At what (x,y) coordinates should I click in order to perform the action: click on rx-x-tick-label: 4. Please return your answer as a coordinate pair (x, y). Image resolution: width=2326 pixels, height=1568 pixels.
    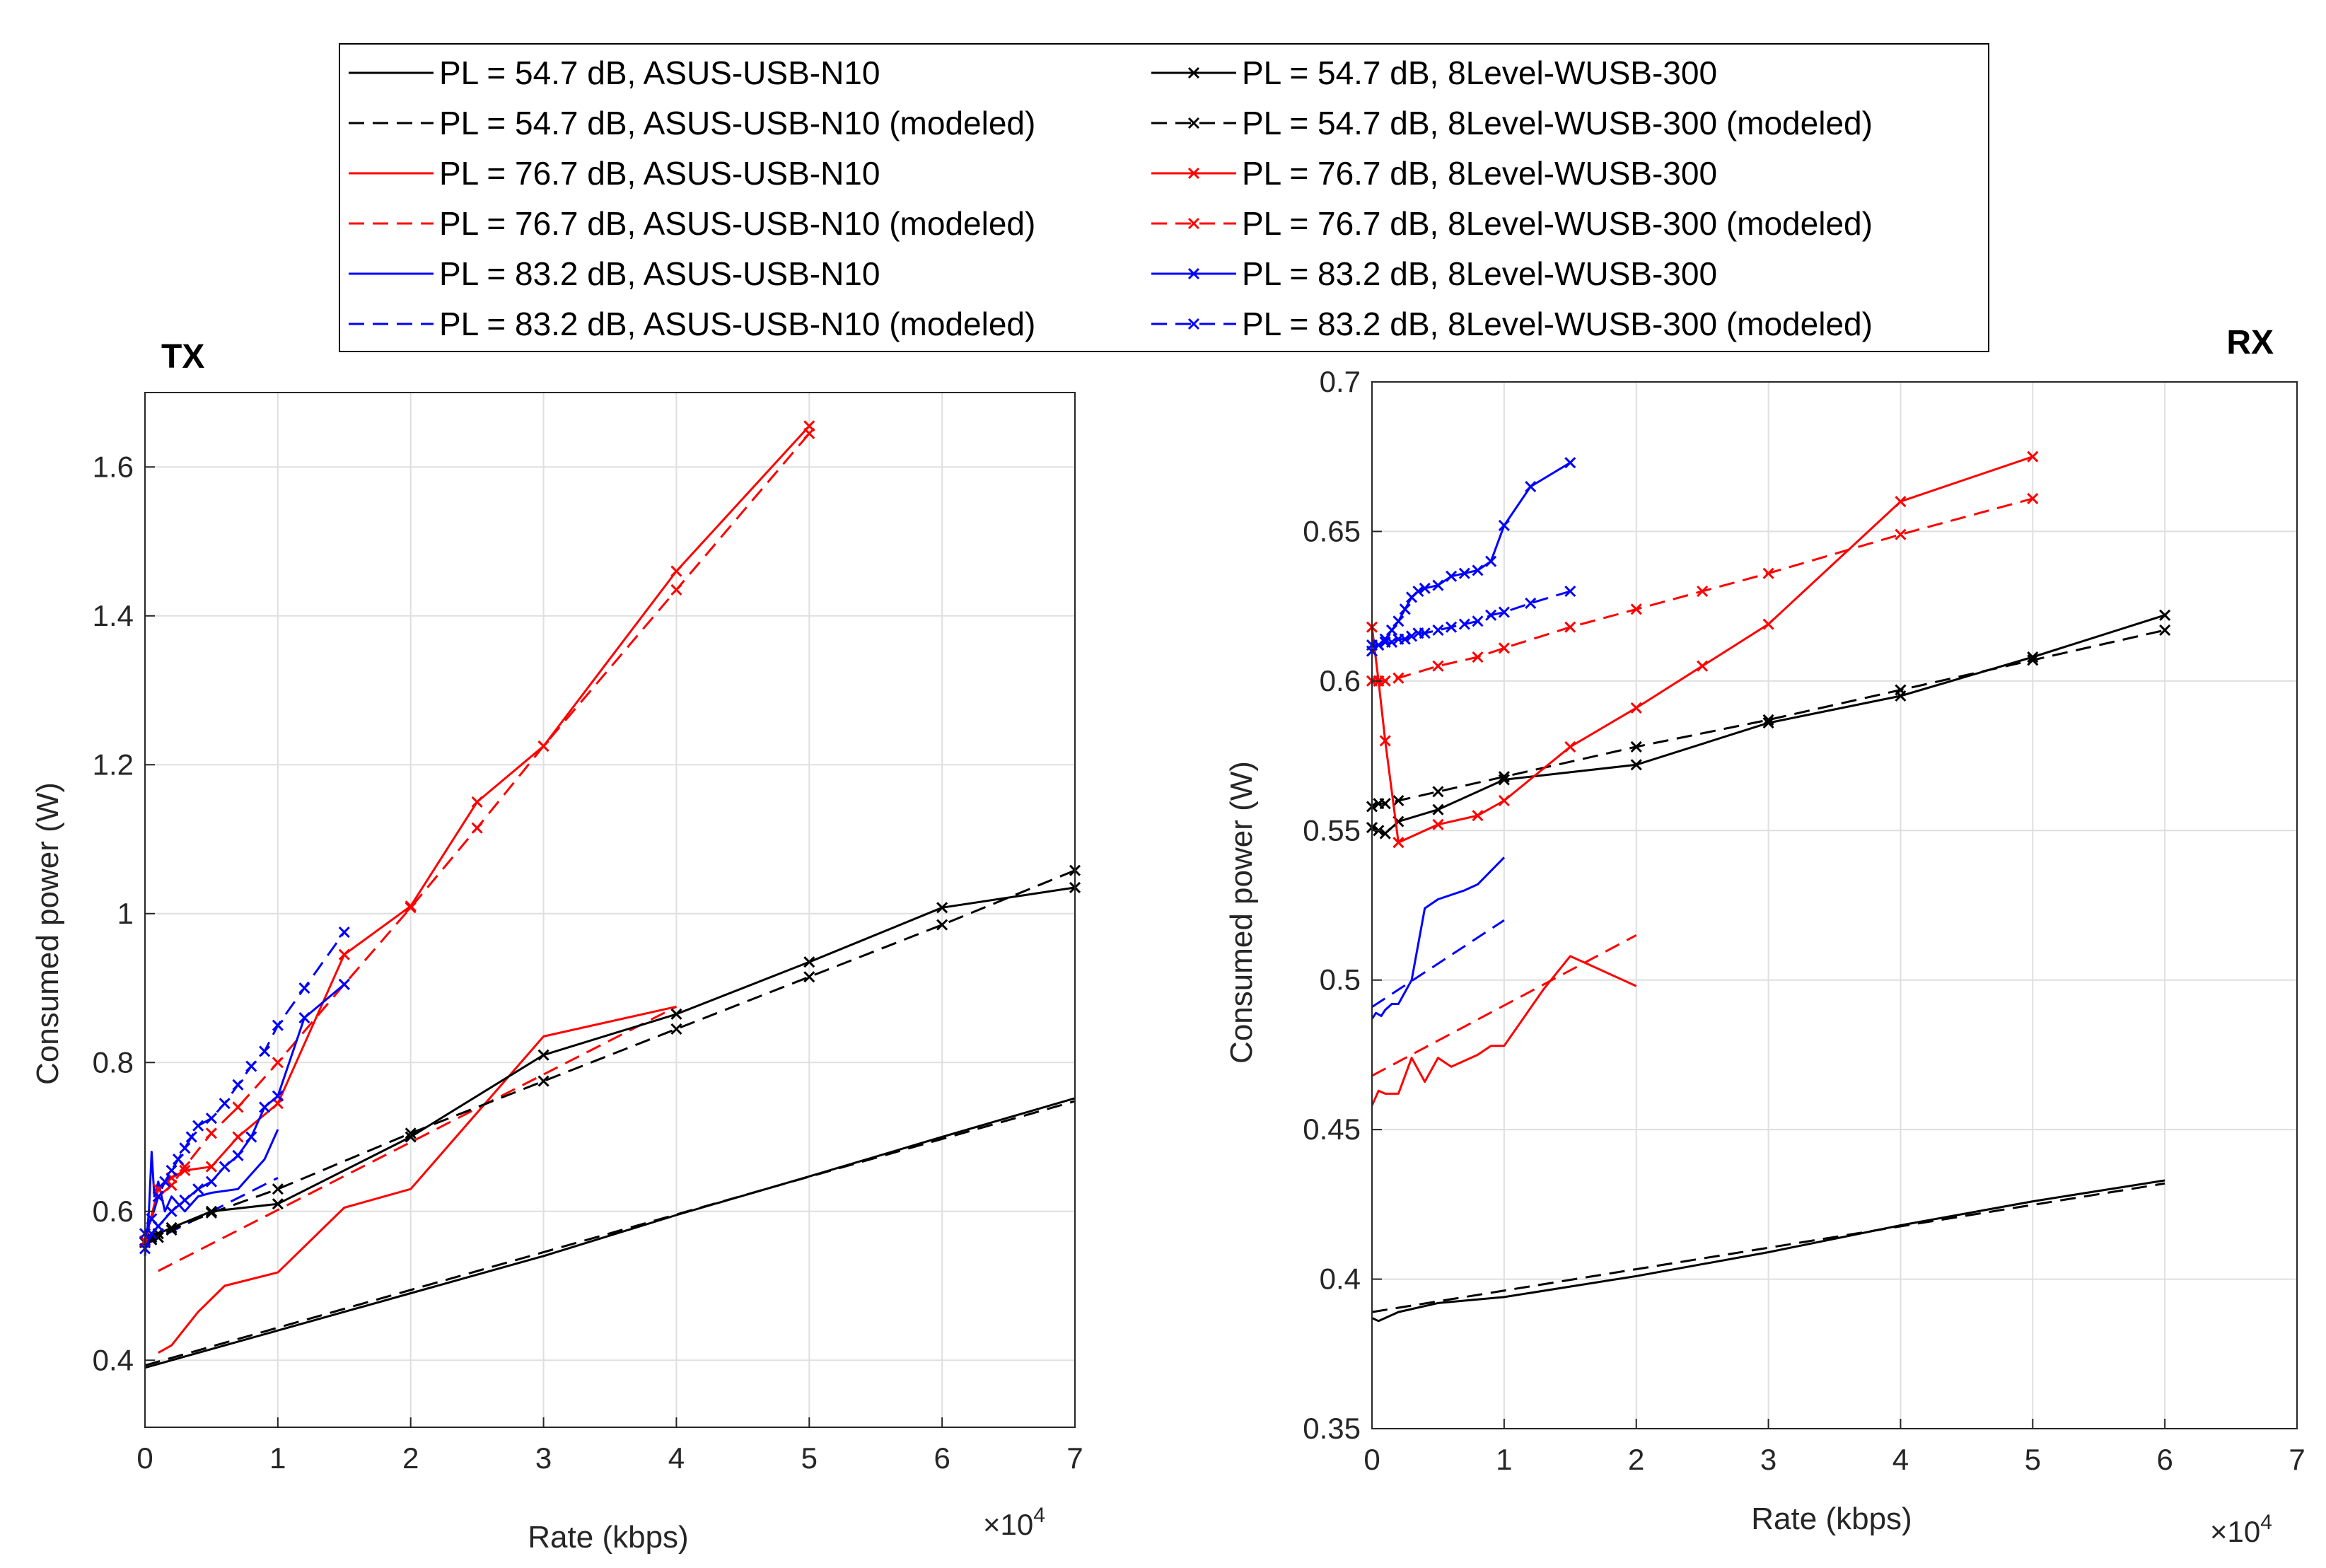
    Looking at the image, I should click on (1900, 1460).